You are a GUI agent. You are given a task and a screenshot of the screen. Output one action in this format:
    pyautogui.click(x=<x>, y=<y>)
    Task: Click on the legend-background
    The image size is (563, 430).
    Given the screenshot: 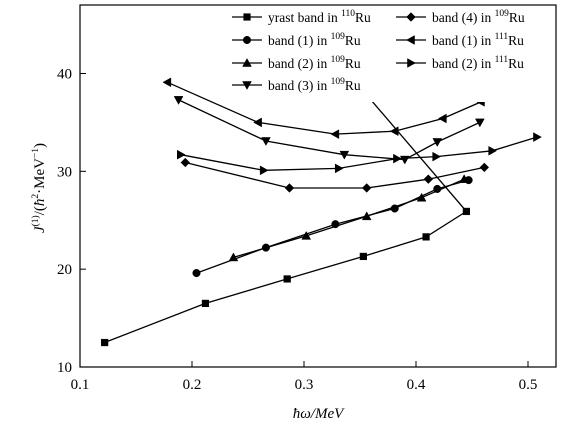 What is the action you would take?
    pyautogui.click(x=391, y=55)
    